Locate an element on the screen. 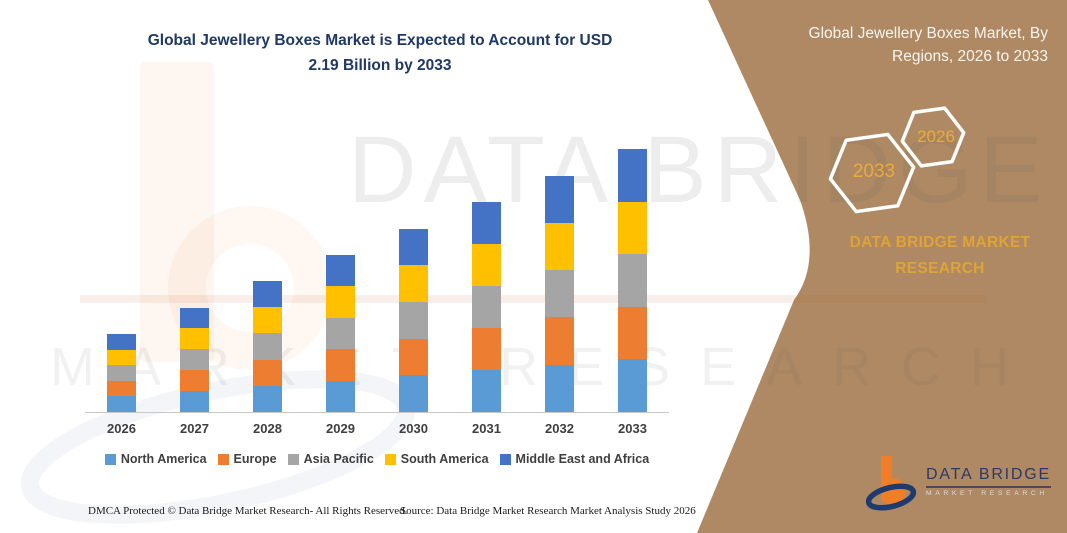 This screenshot has height=533, width=1067. dbmr-logo-mark-icon is located at coordinates (891, 483).